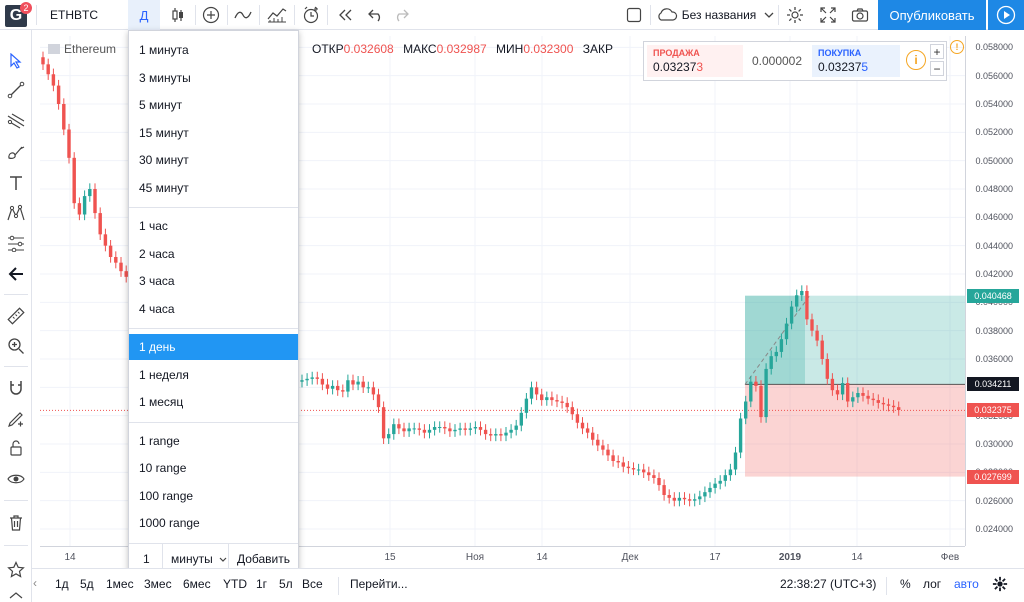 This screenshot has width=1024, height=602. I want to click on magnet-icon, so click(16, 388).